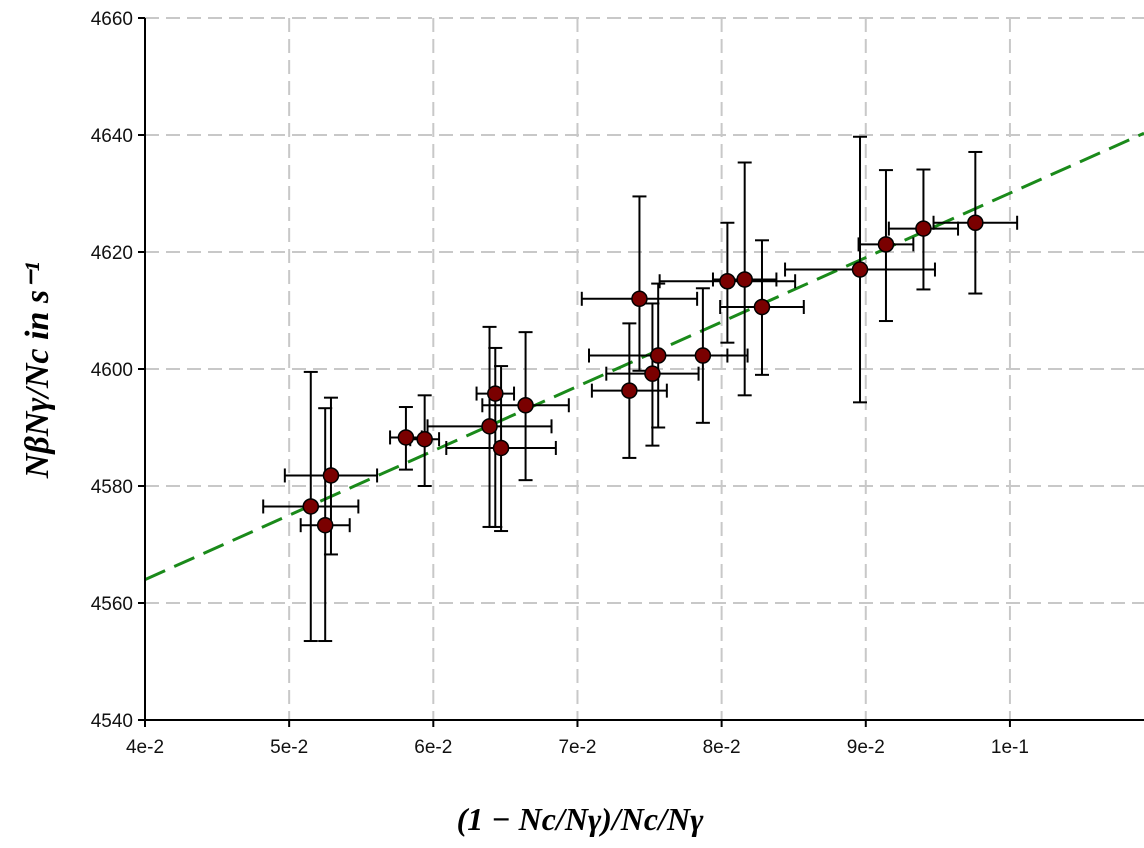 The width and height of the screenshot is (1144, 848). I want to click on x-tick-label: 7e-2, so click(577, 747).